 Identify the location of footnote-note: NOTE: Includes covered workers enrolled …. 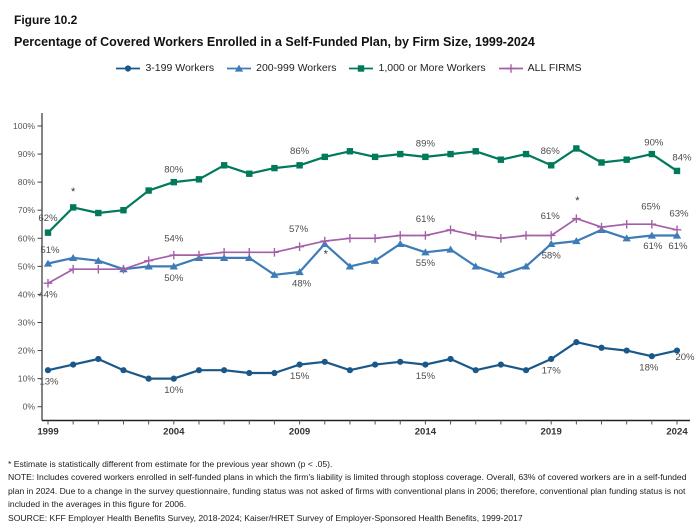
(347, 491).